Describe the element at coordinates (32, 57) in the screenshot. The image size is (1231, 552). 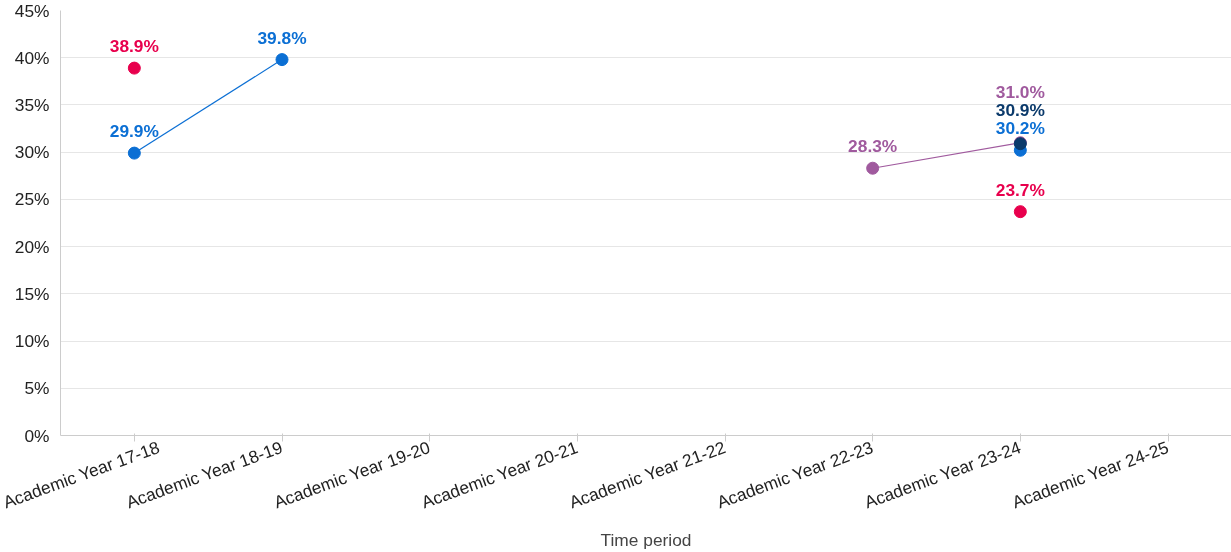
I see `y-tick-label: 40%` at that location.